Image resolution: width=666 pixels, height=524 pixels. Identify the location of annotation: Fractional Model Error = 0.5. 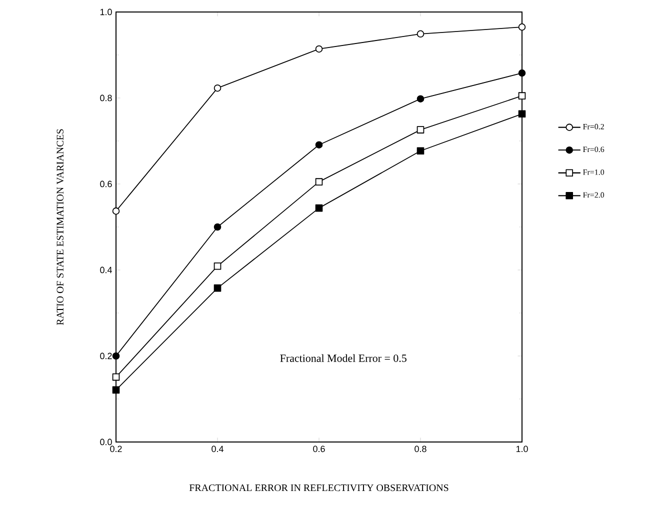
(343, 358).